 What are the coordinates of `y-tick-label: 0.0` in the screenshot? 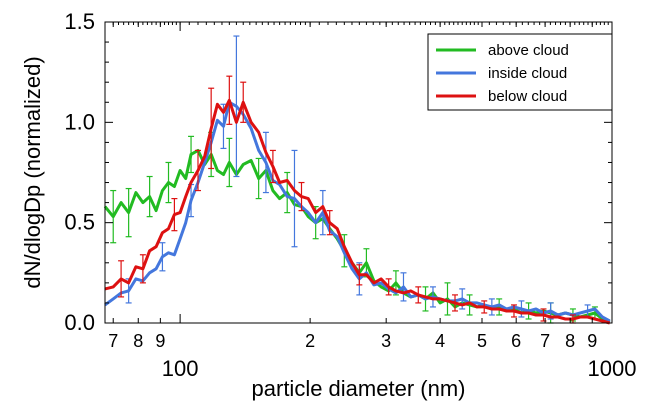 It's located at (79, 322).